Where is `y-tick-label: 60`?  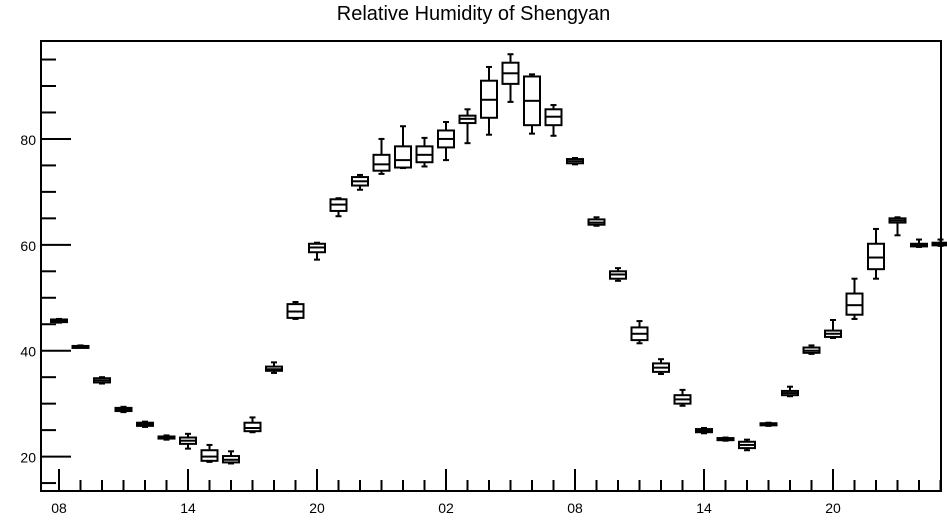
y-tick-label: 60 is located at coordinates (28, 246).